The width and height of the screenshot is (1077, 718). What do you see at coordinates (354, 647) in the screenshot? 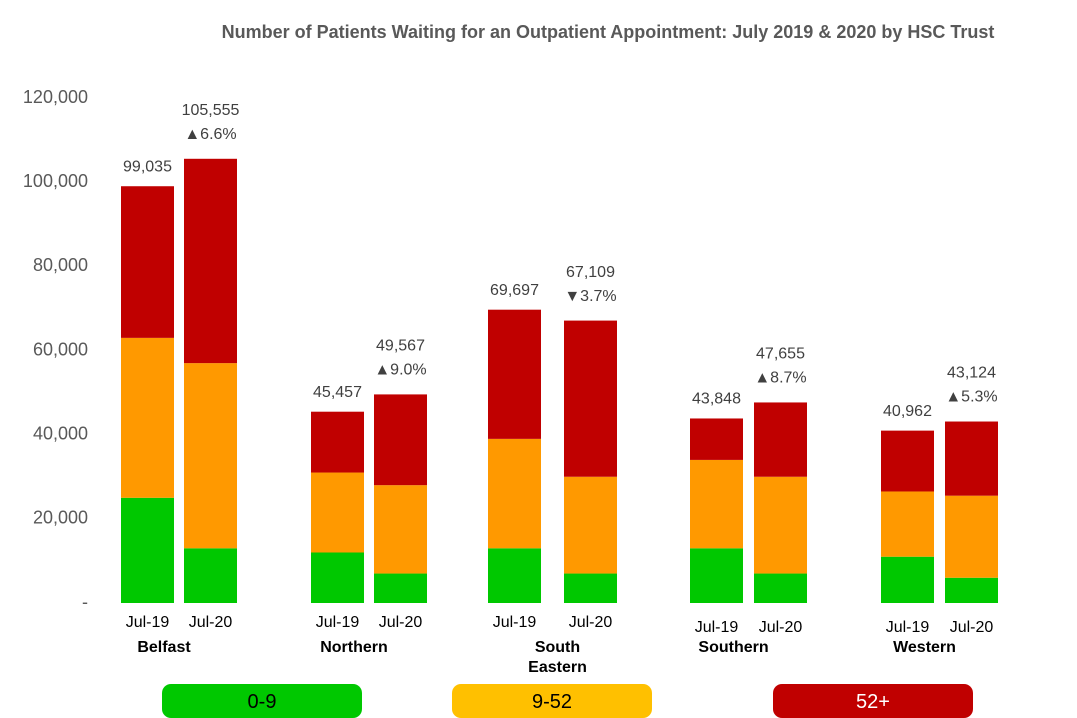
I see `group-label: Northern` at bounding box center [354, 647].